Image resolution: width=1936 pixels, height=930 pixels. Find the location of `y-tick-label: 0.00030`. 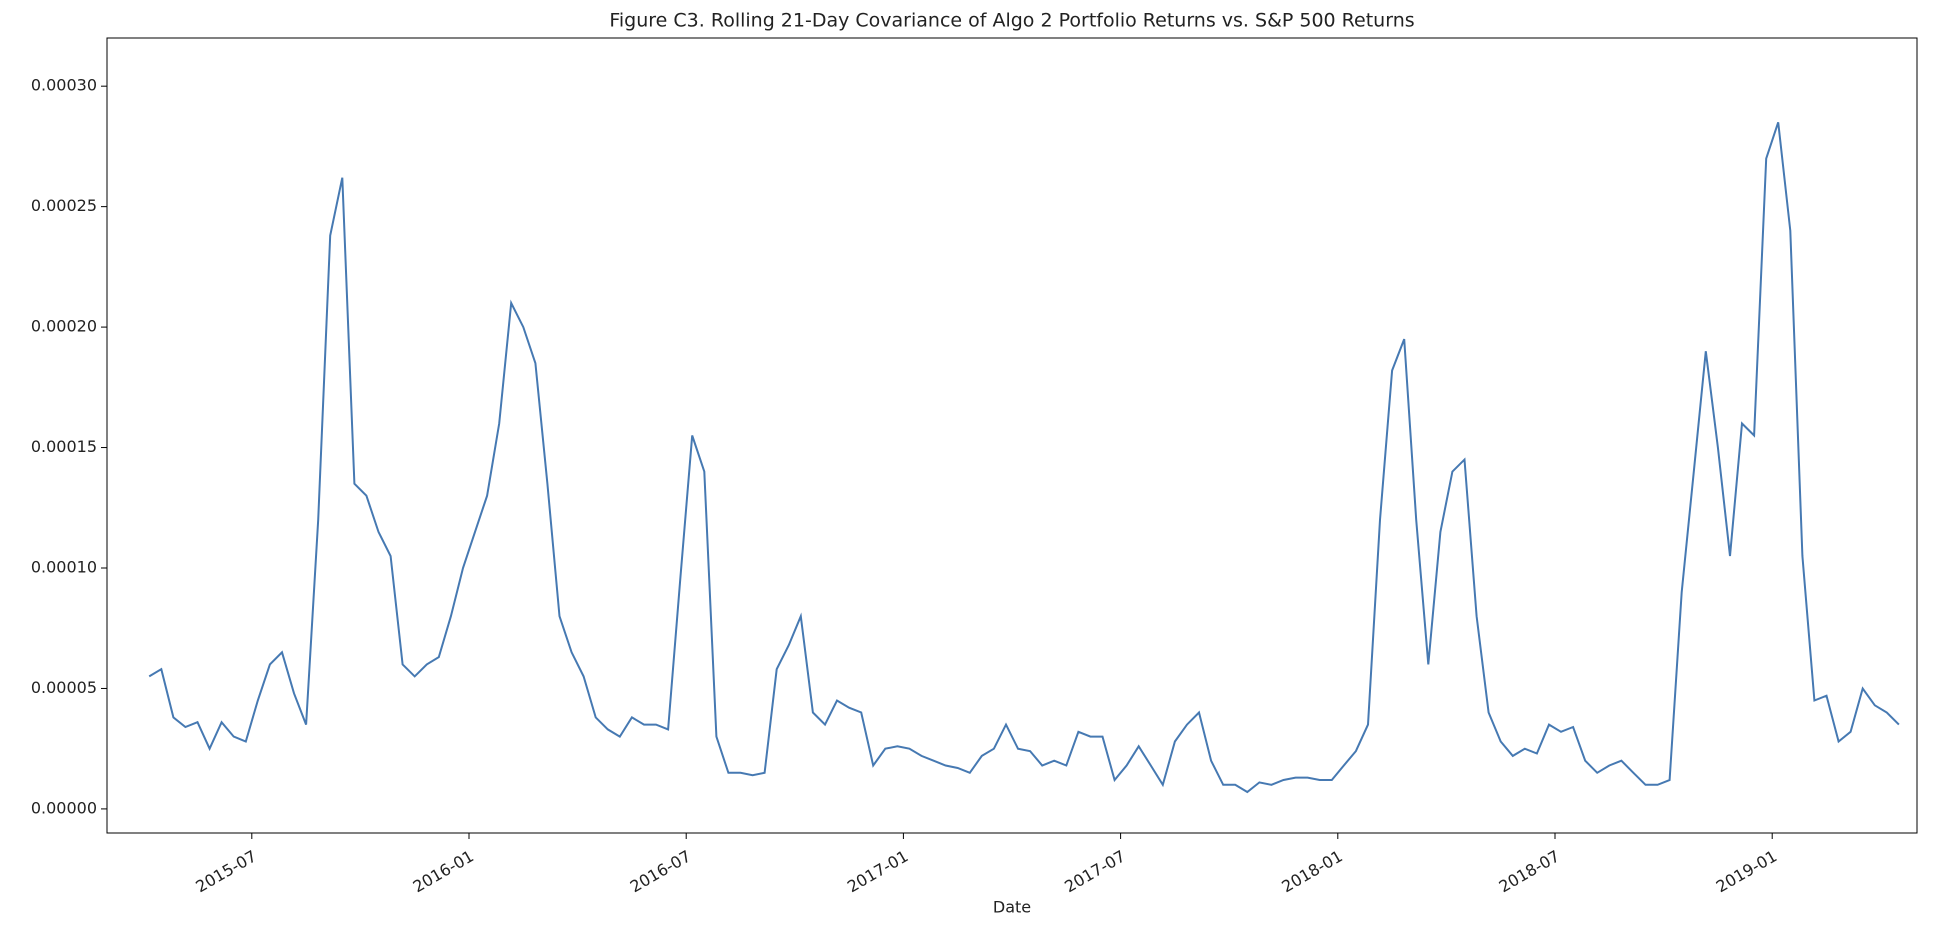

y-tick-label: 0.00030 is located at coordinates (64, 85).